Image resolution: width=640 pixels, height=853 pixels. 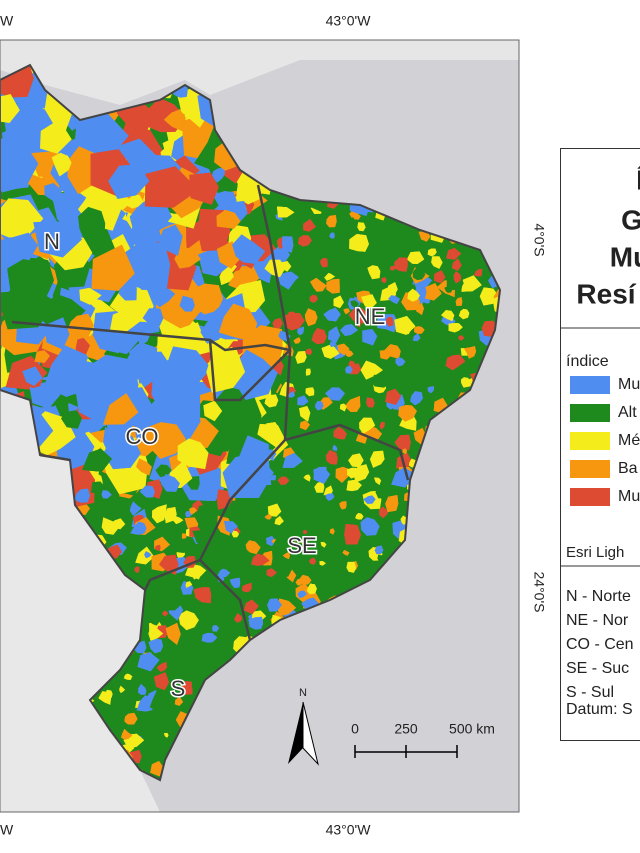 I want to click on note: CO - Cen, so click(x=600, y=644).